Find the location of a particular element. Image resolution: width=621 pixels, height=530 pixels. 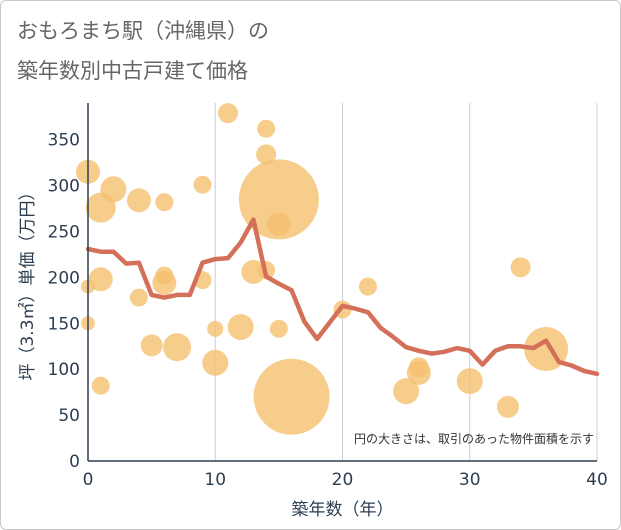

y-tick-label: 350 is located at coordinates (64, 141).